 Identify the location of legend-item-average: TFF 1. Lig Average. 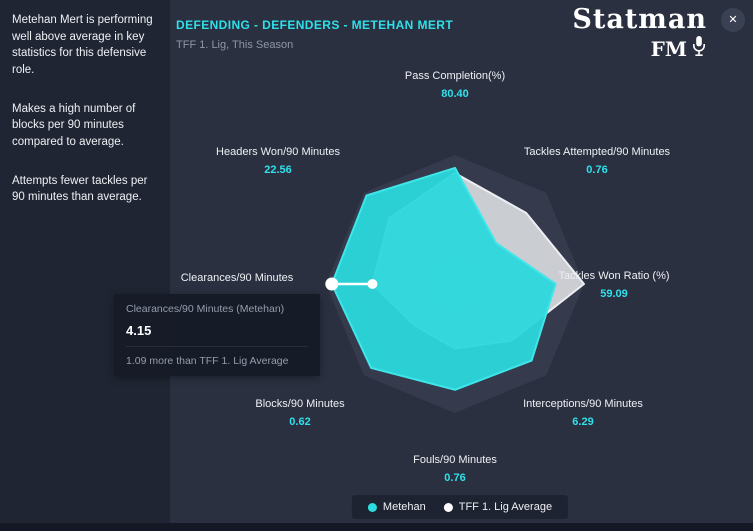
(498, 507).